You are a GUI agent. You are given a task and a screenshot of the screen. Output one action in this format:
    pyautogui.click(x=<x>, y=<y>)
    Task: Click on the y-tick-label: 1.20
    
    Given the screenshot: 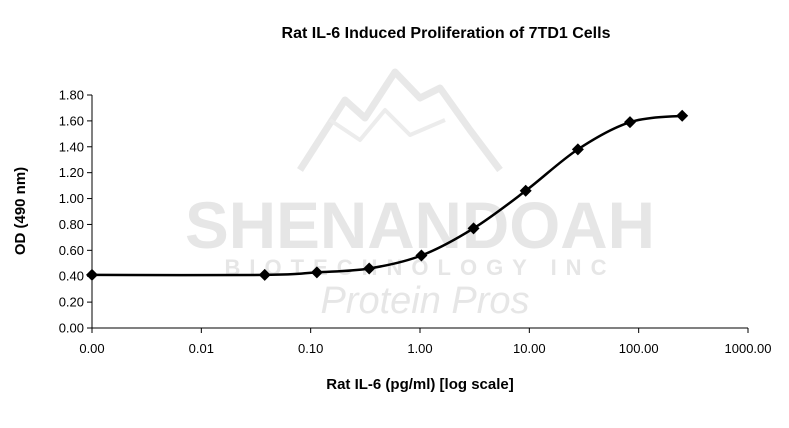 What is the action you would take?
    pyautogui.click(x=71, y=172)
    